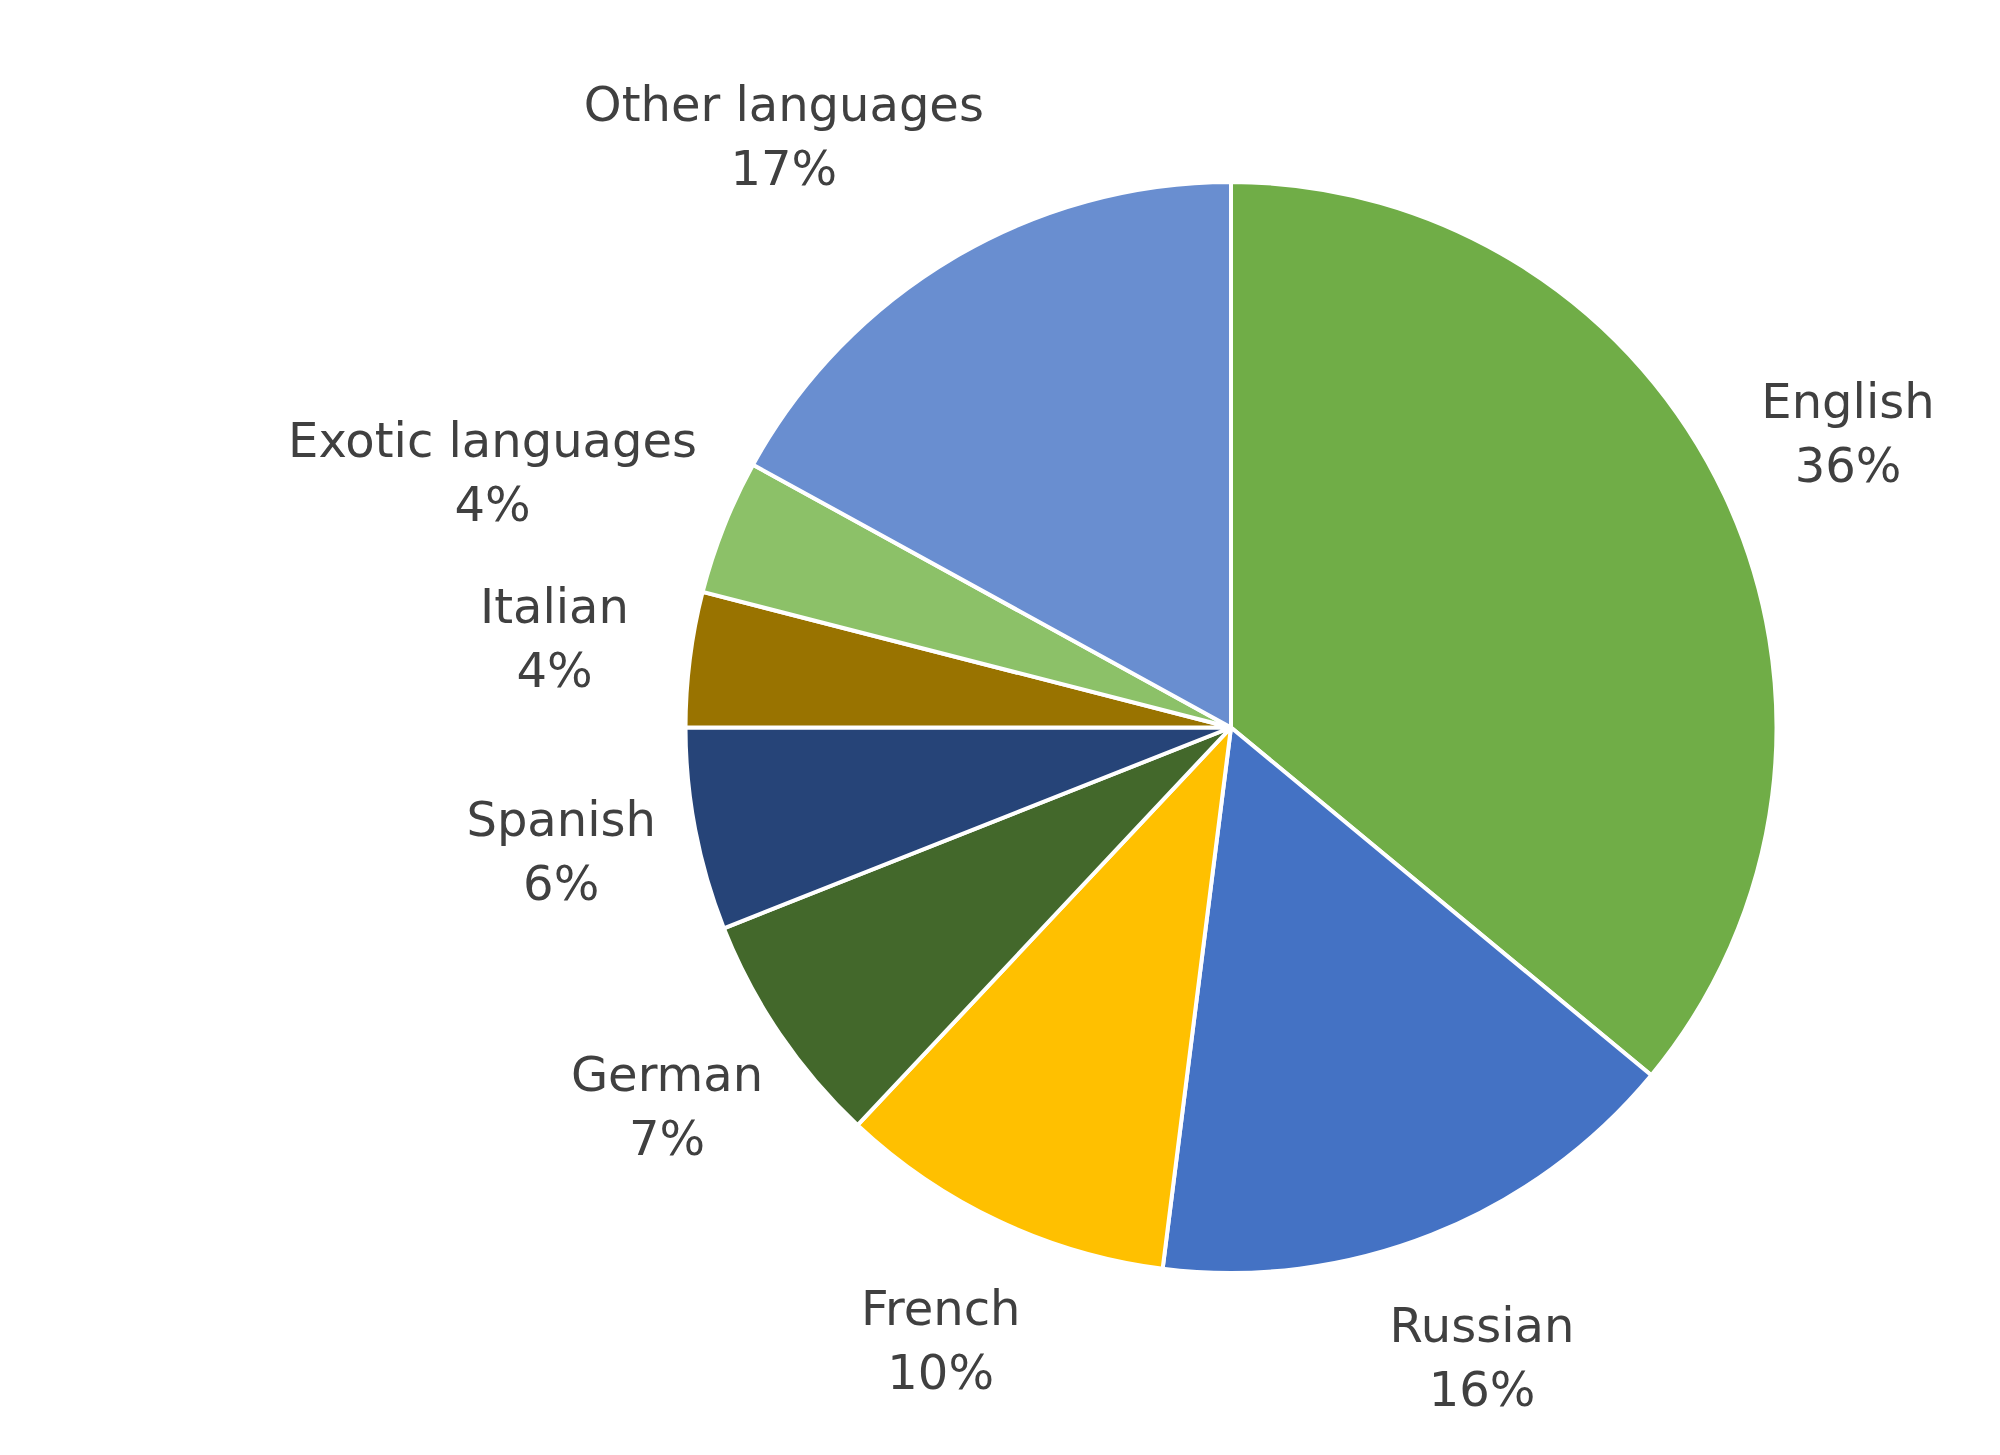  What do you see at coordinates (493, 439) in the screenshot?
I see `slice-label: Exotic languages` at bounding box center [493, 439].